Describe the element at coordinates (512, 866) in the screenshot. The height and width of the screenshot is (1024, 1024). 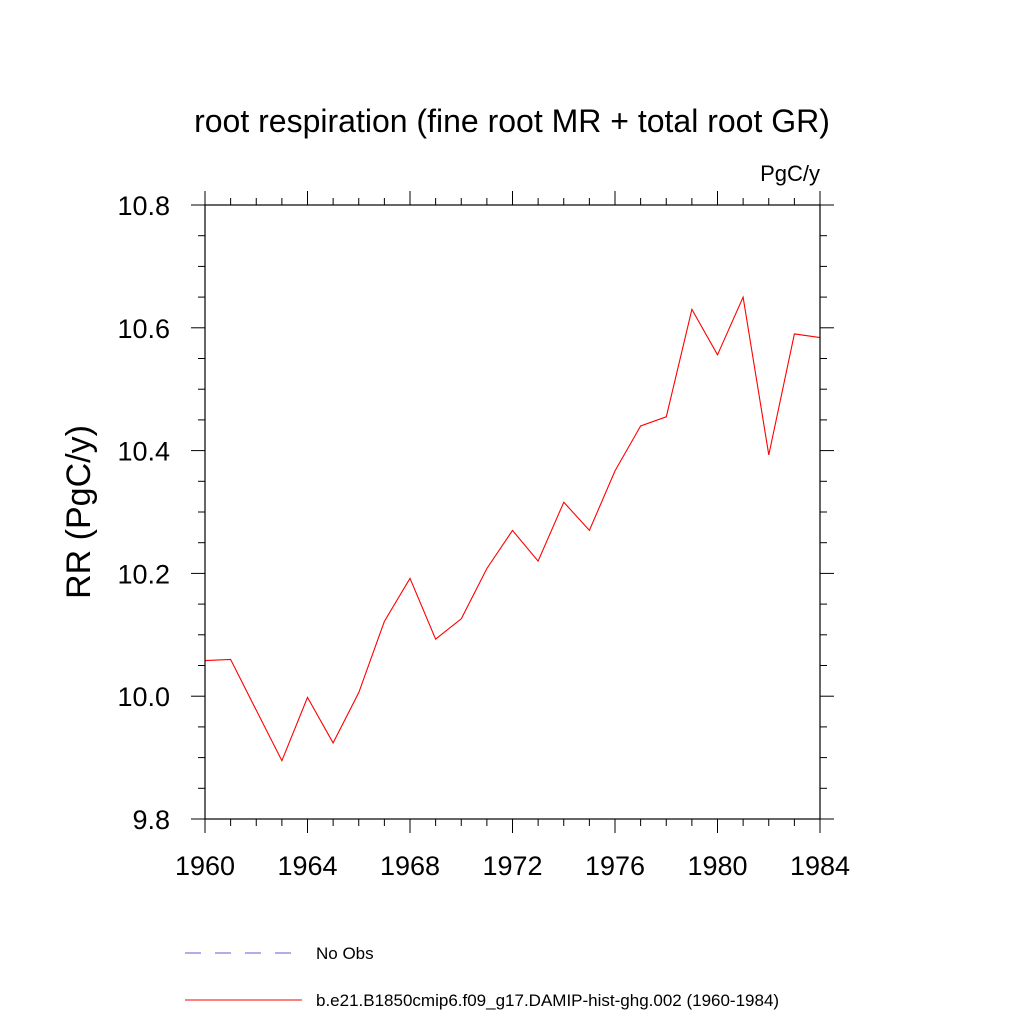
I see `x-tick-label: 1972` at that location.